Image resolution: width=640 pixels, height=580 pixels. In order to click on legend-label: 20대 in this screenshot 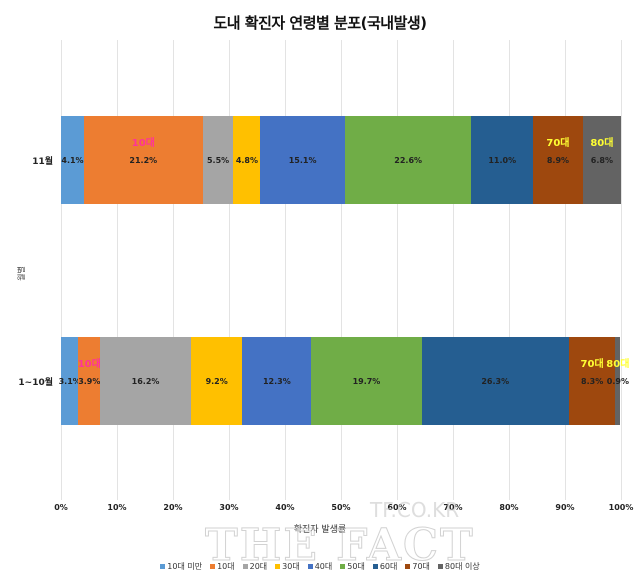, I will do `click(258, 566)`.